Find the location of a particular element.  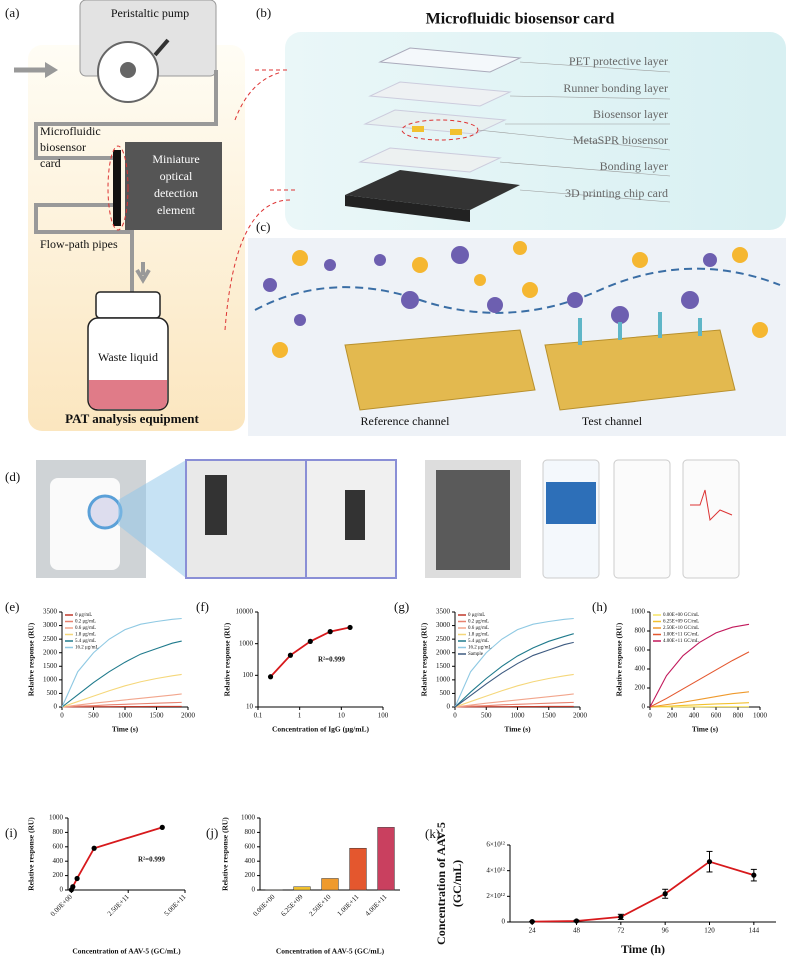

y-tick-label: 100 is located at coordinates (248, 675).